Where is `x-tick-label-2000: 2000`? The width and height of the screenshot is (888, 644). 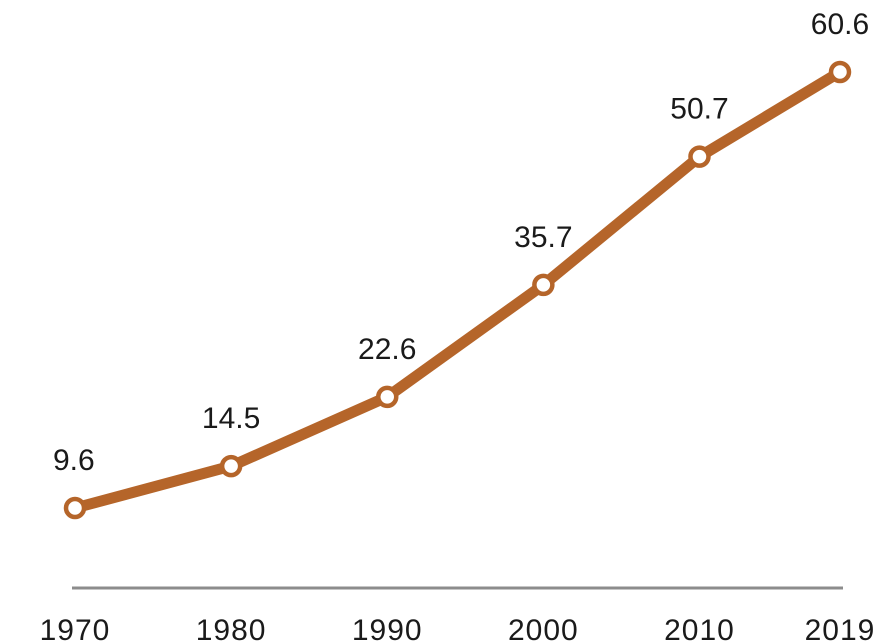 x-tick-label-2000: 2000 is located at coordinates (543, 629).